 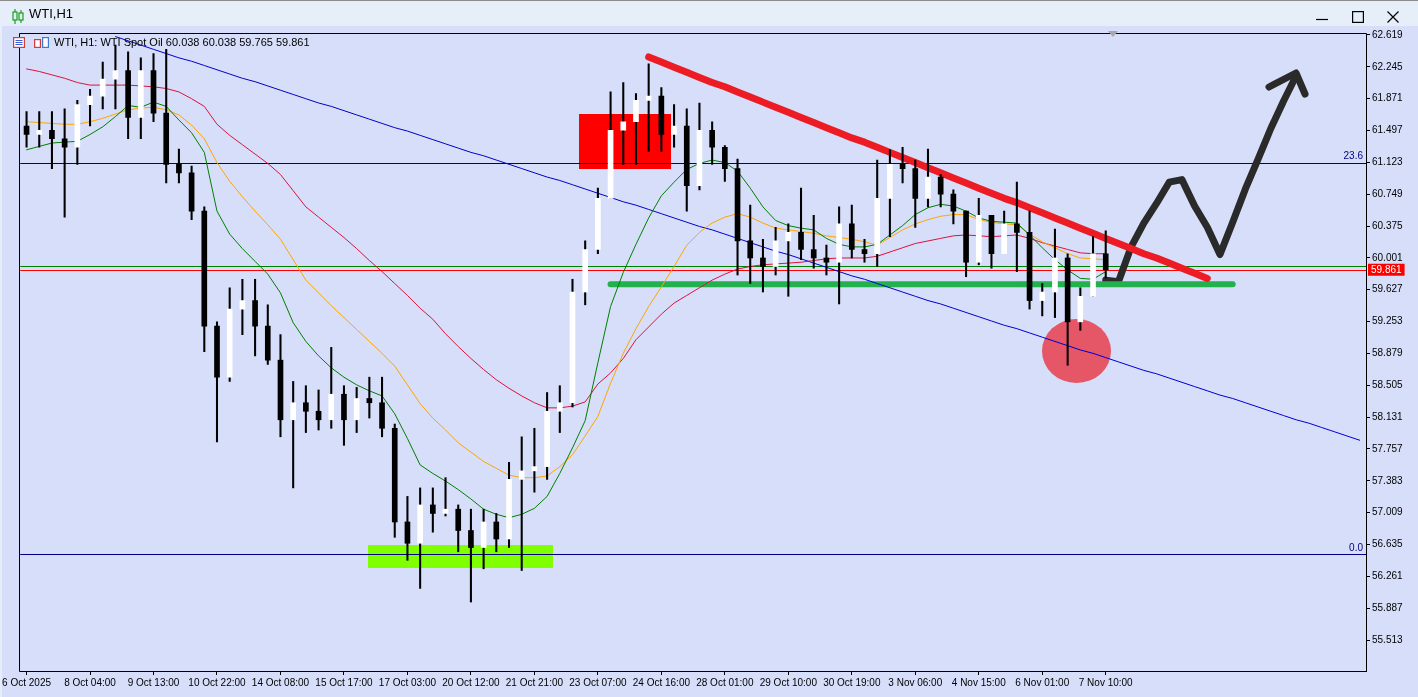 What do you see at coordinates (27, 682) in the screenshot?
I see `x-tick-label: 6 Oct 2025` at bounding box center [27, 682].